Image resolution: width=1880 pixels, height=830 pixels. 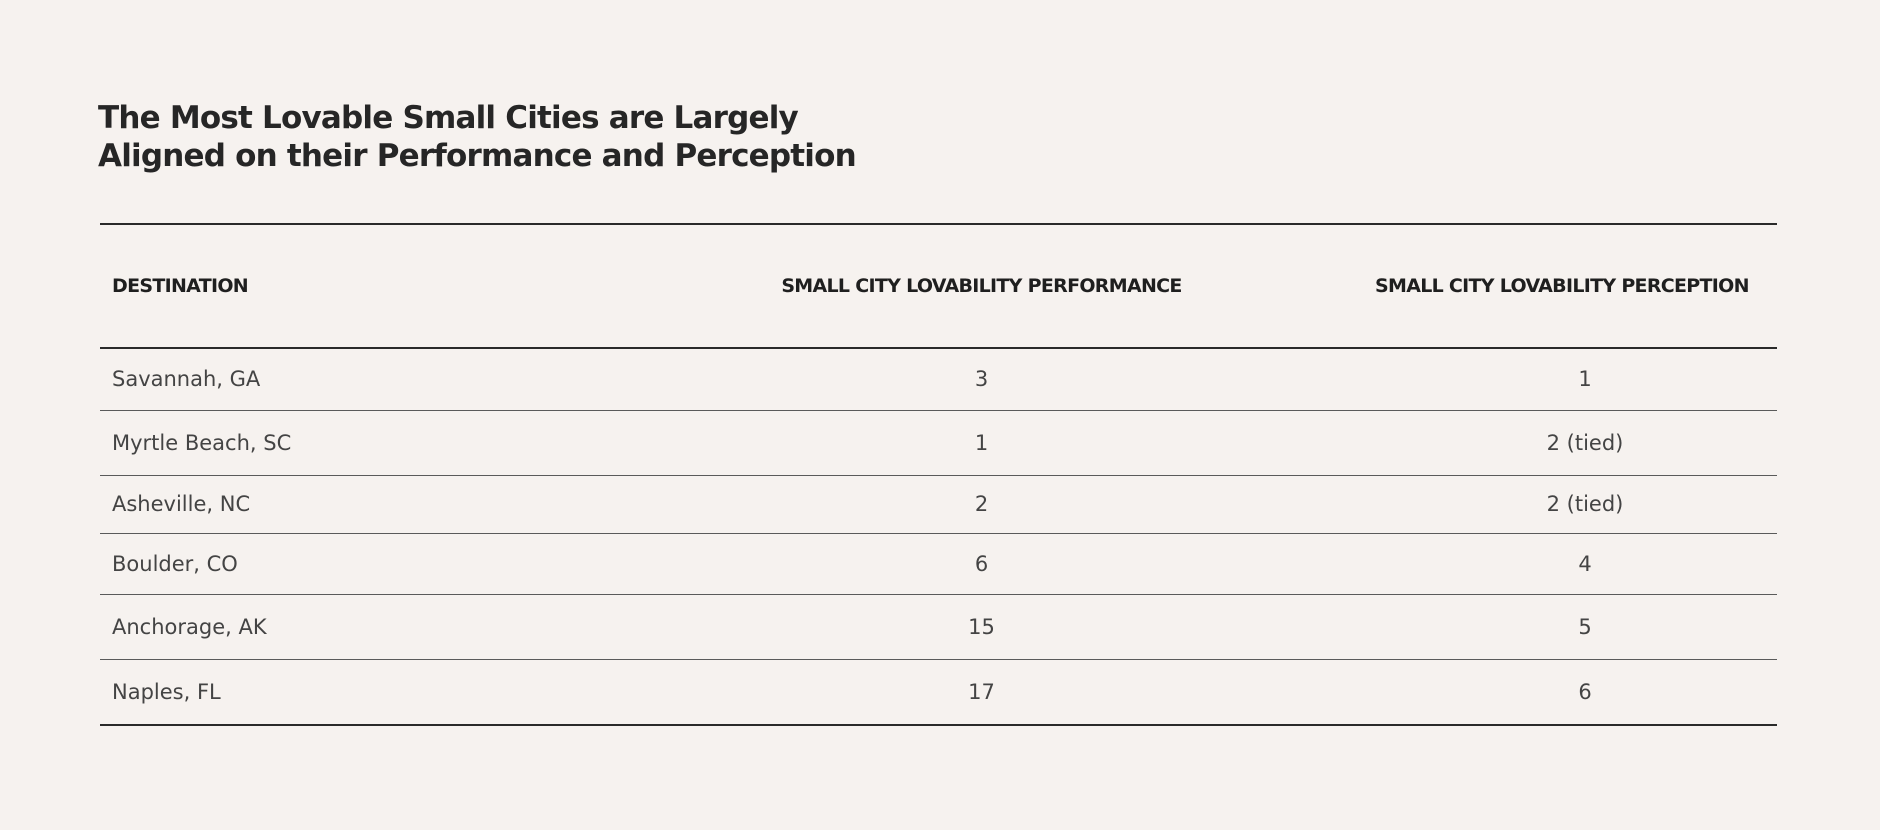 What do you see at coordinates (364, 627) in the screenshot?
I see `cell-destination: Anchorage, AK` at bounding box center [364, 627].